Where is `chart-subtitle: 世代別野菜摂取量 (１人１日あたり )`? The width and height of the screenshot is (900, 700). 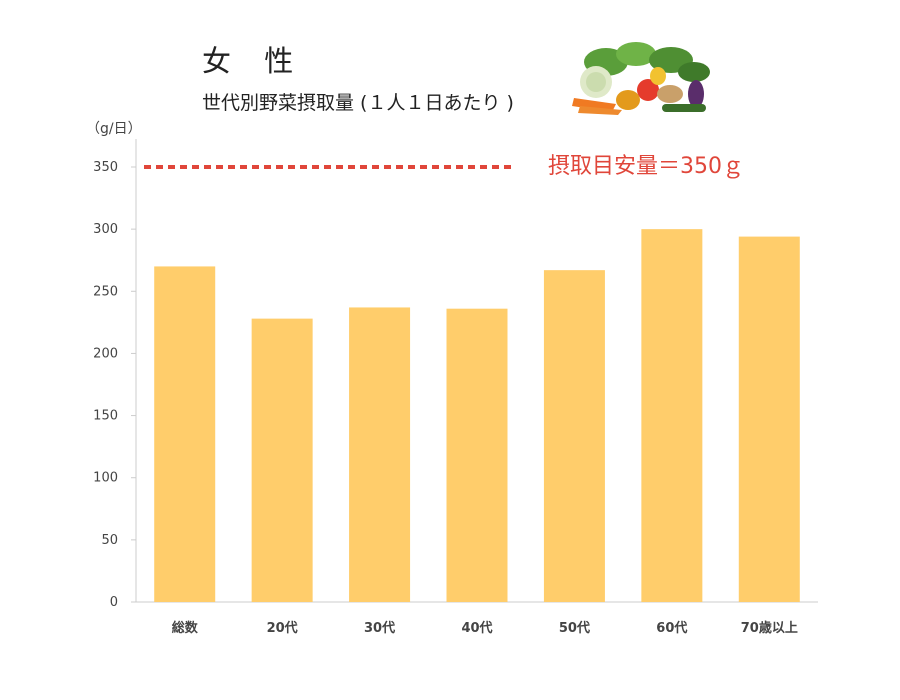
chart-subtitle: 世代別野菜摂取量 (１人１日あたり ) is located at coordinates (358, 103).